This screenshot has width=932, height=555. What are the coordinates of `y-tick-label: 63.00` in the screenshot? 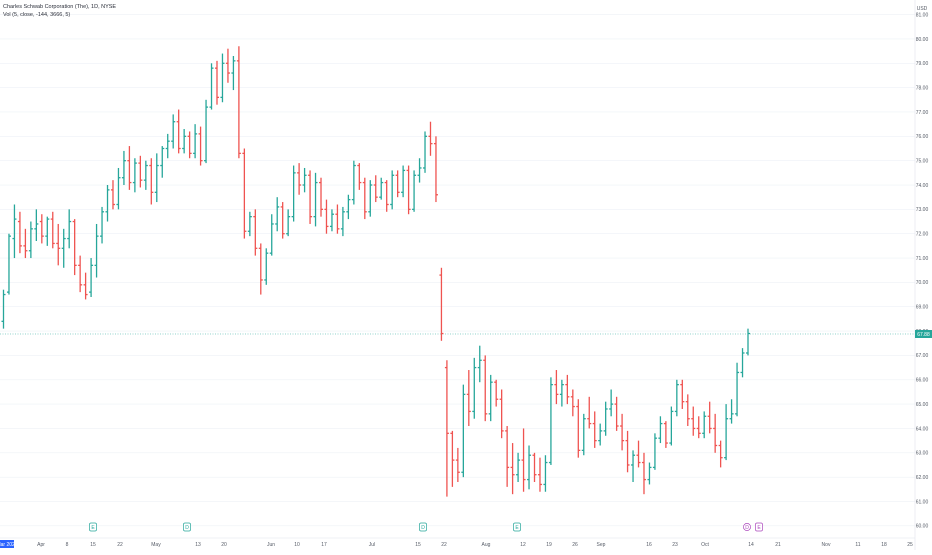 It's located at (922, 454).